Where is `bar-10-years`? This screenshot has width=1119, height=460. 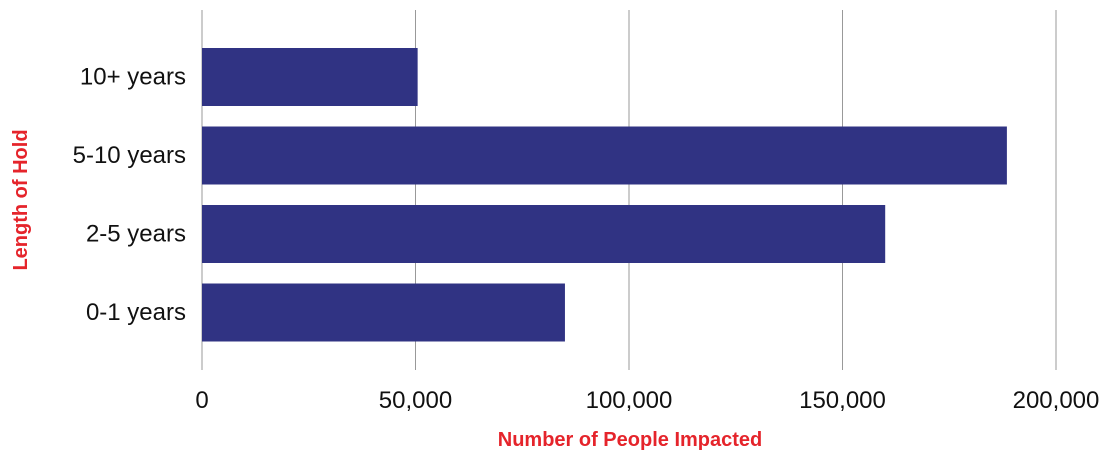 bar-10-years is located at coordinates (310, 77).